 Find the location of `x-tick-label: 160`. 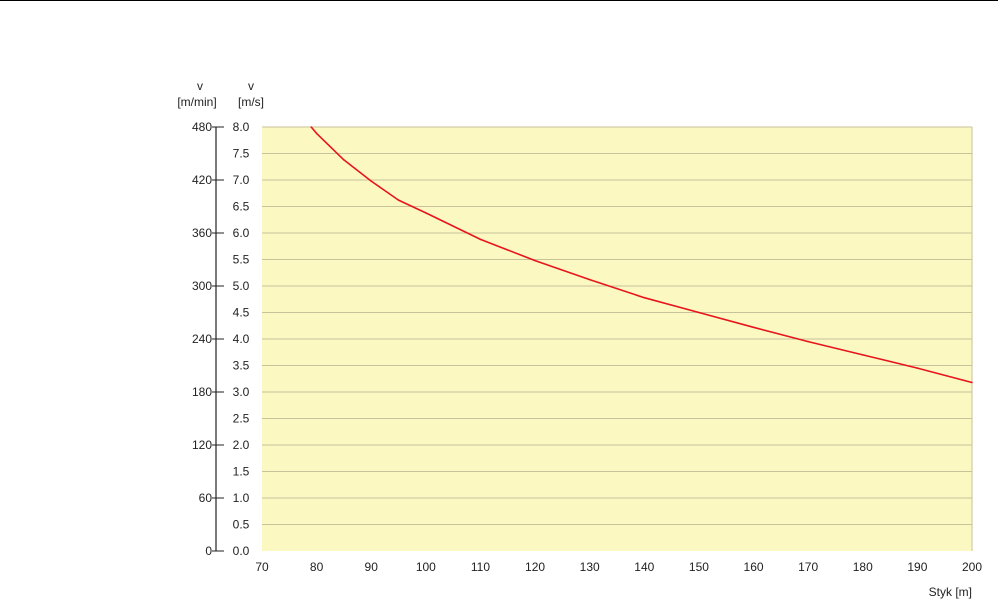

x-tick-label: 160 is located at coordinates (754, 567).